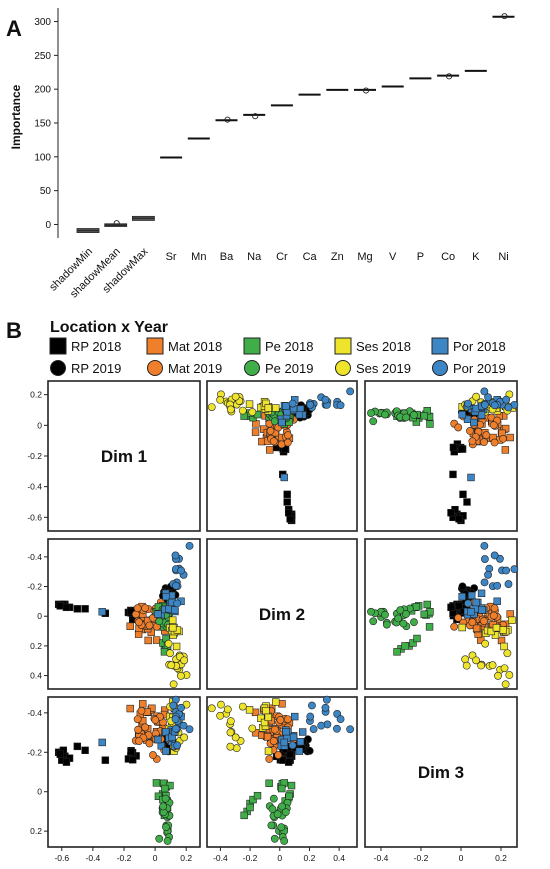  I want to click on x-category-label: Mg, so click(364, 257).